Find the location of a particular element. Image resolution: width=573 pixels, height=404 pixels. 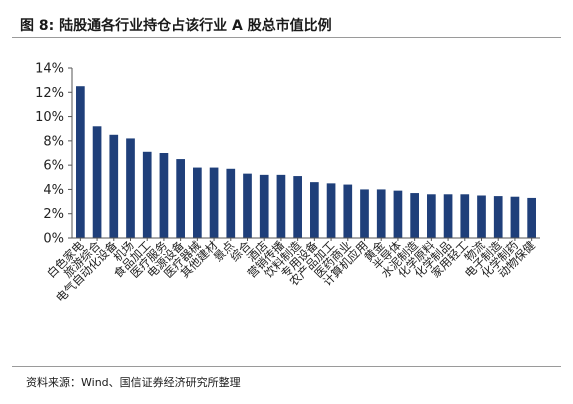

figure-footer: 资料来源：Wind、国信证券经济研究所整理 is located at coordinates (286, 379).